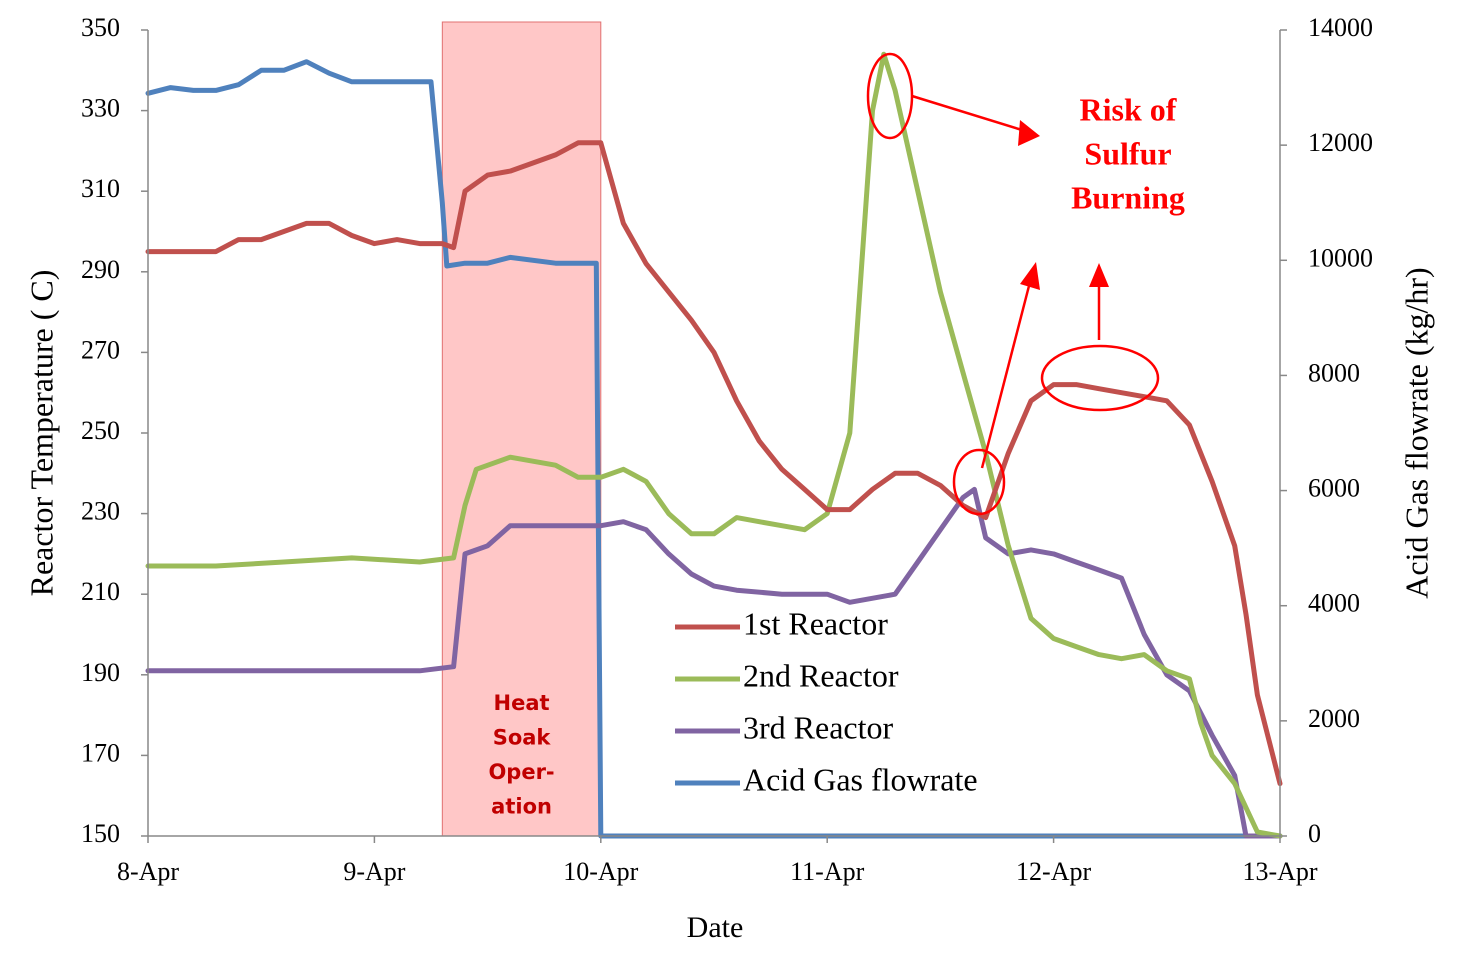 The height and width of the screenshot is (962, 1483). I want to click on y2-tick-label: 2000, so click(1334, 718).